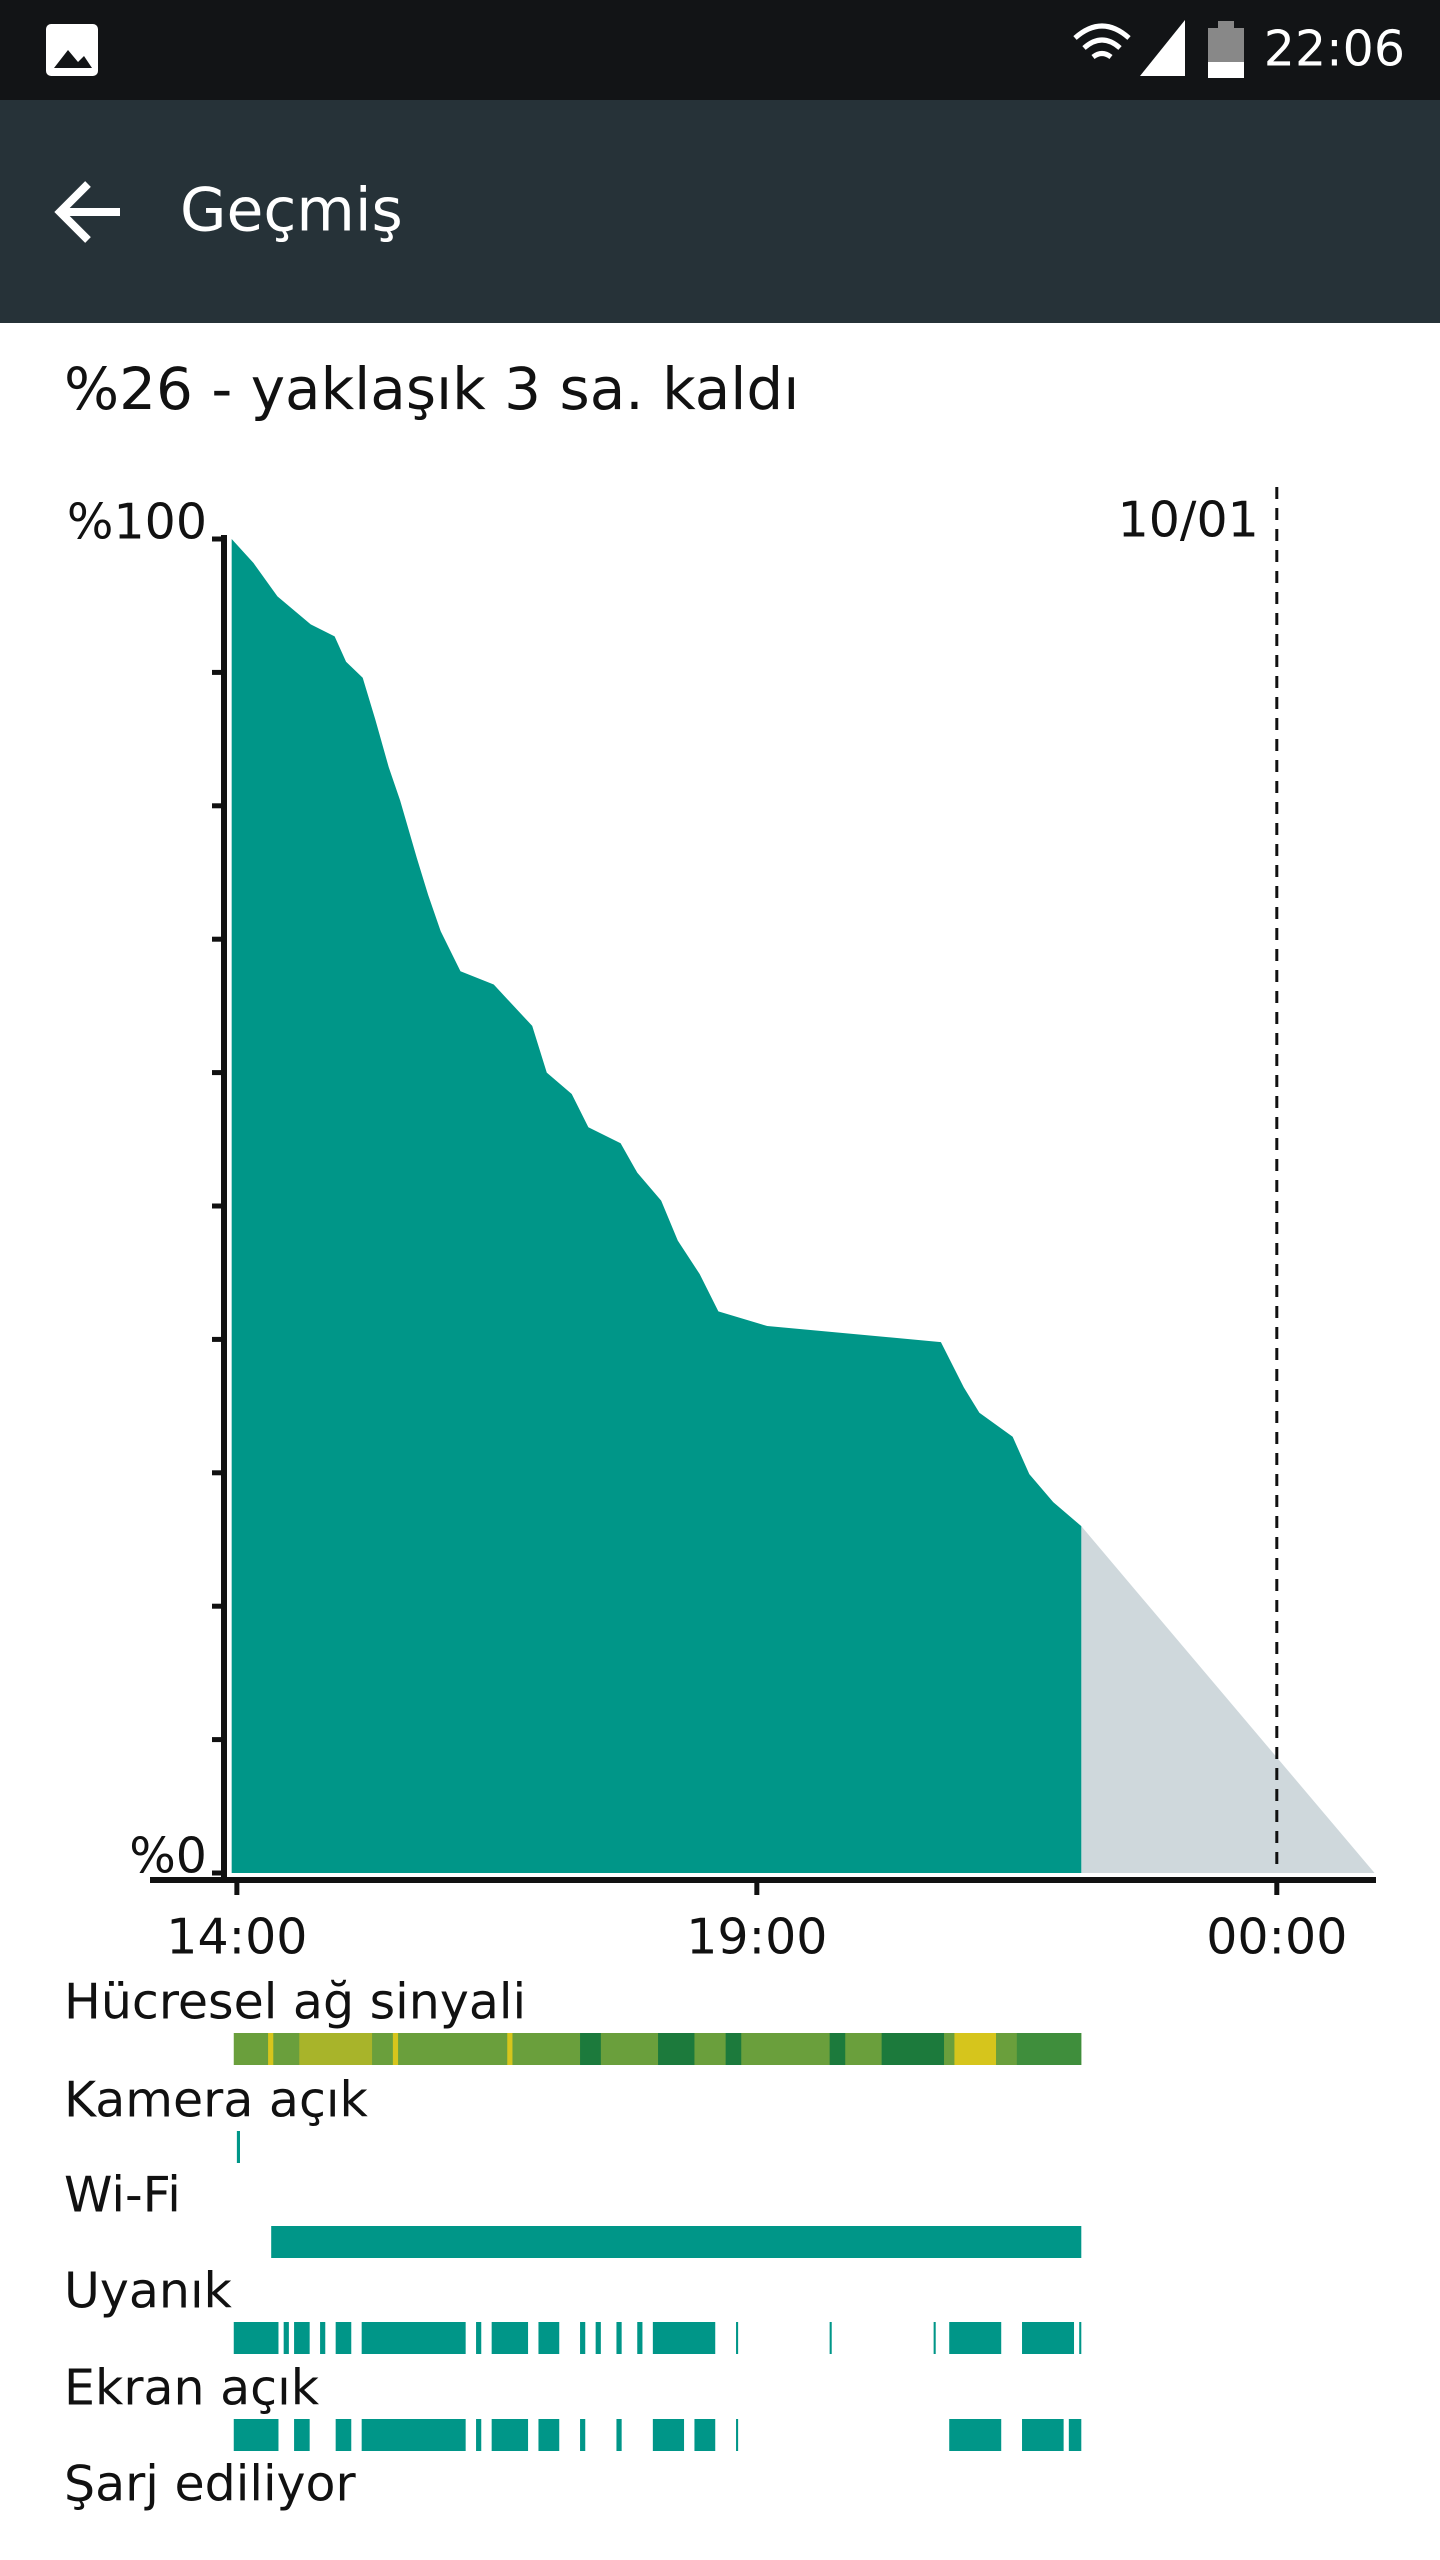  What do you see at coordinates (756, 1937) in the screenshot?
I see `x-tick-label: 19:00` at bounding box center [756, 1937].